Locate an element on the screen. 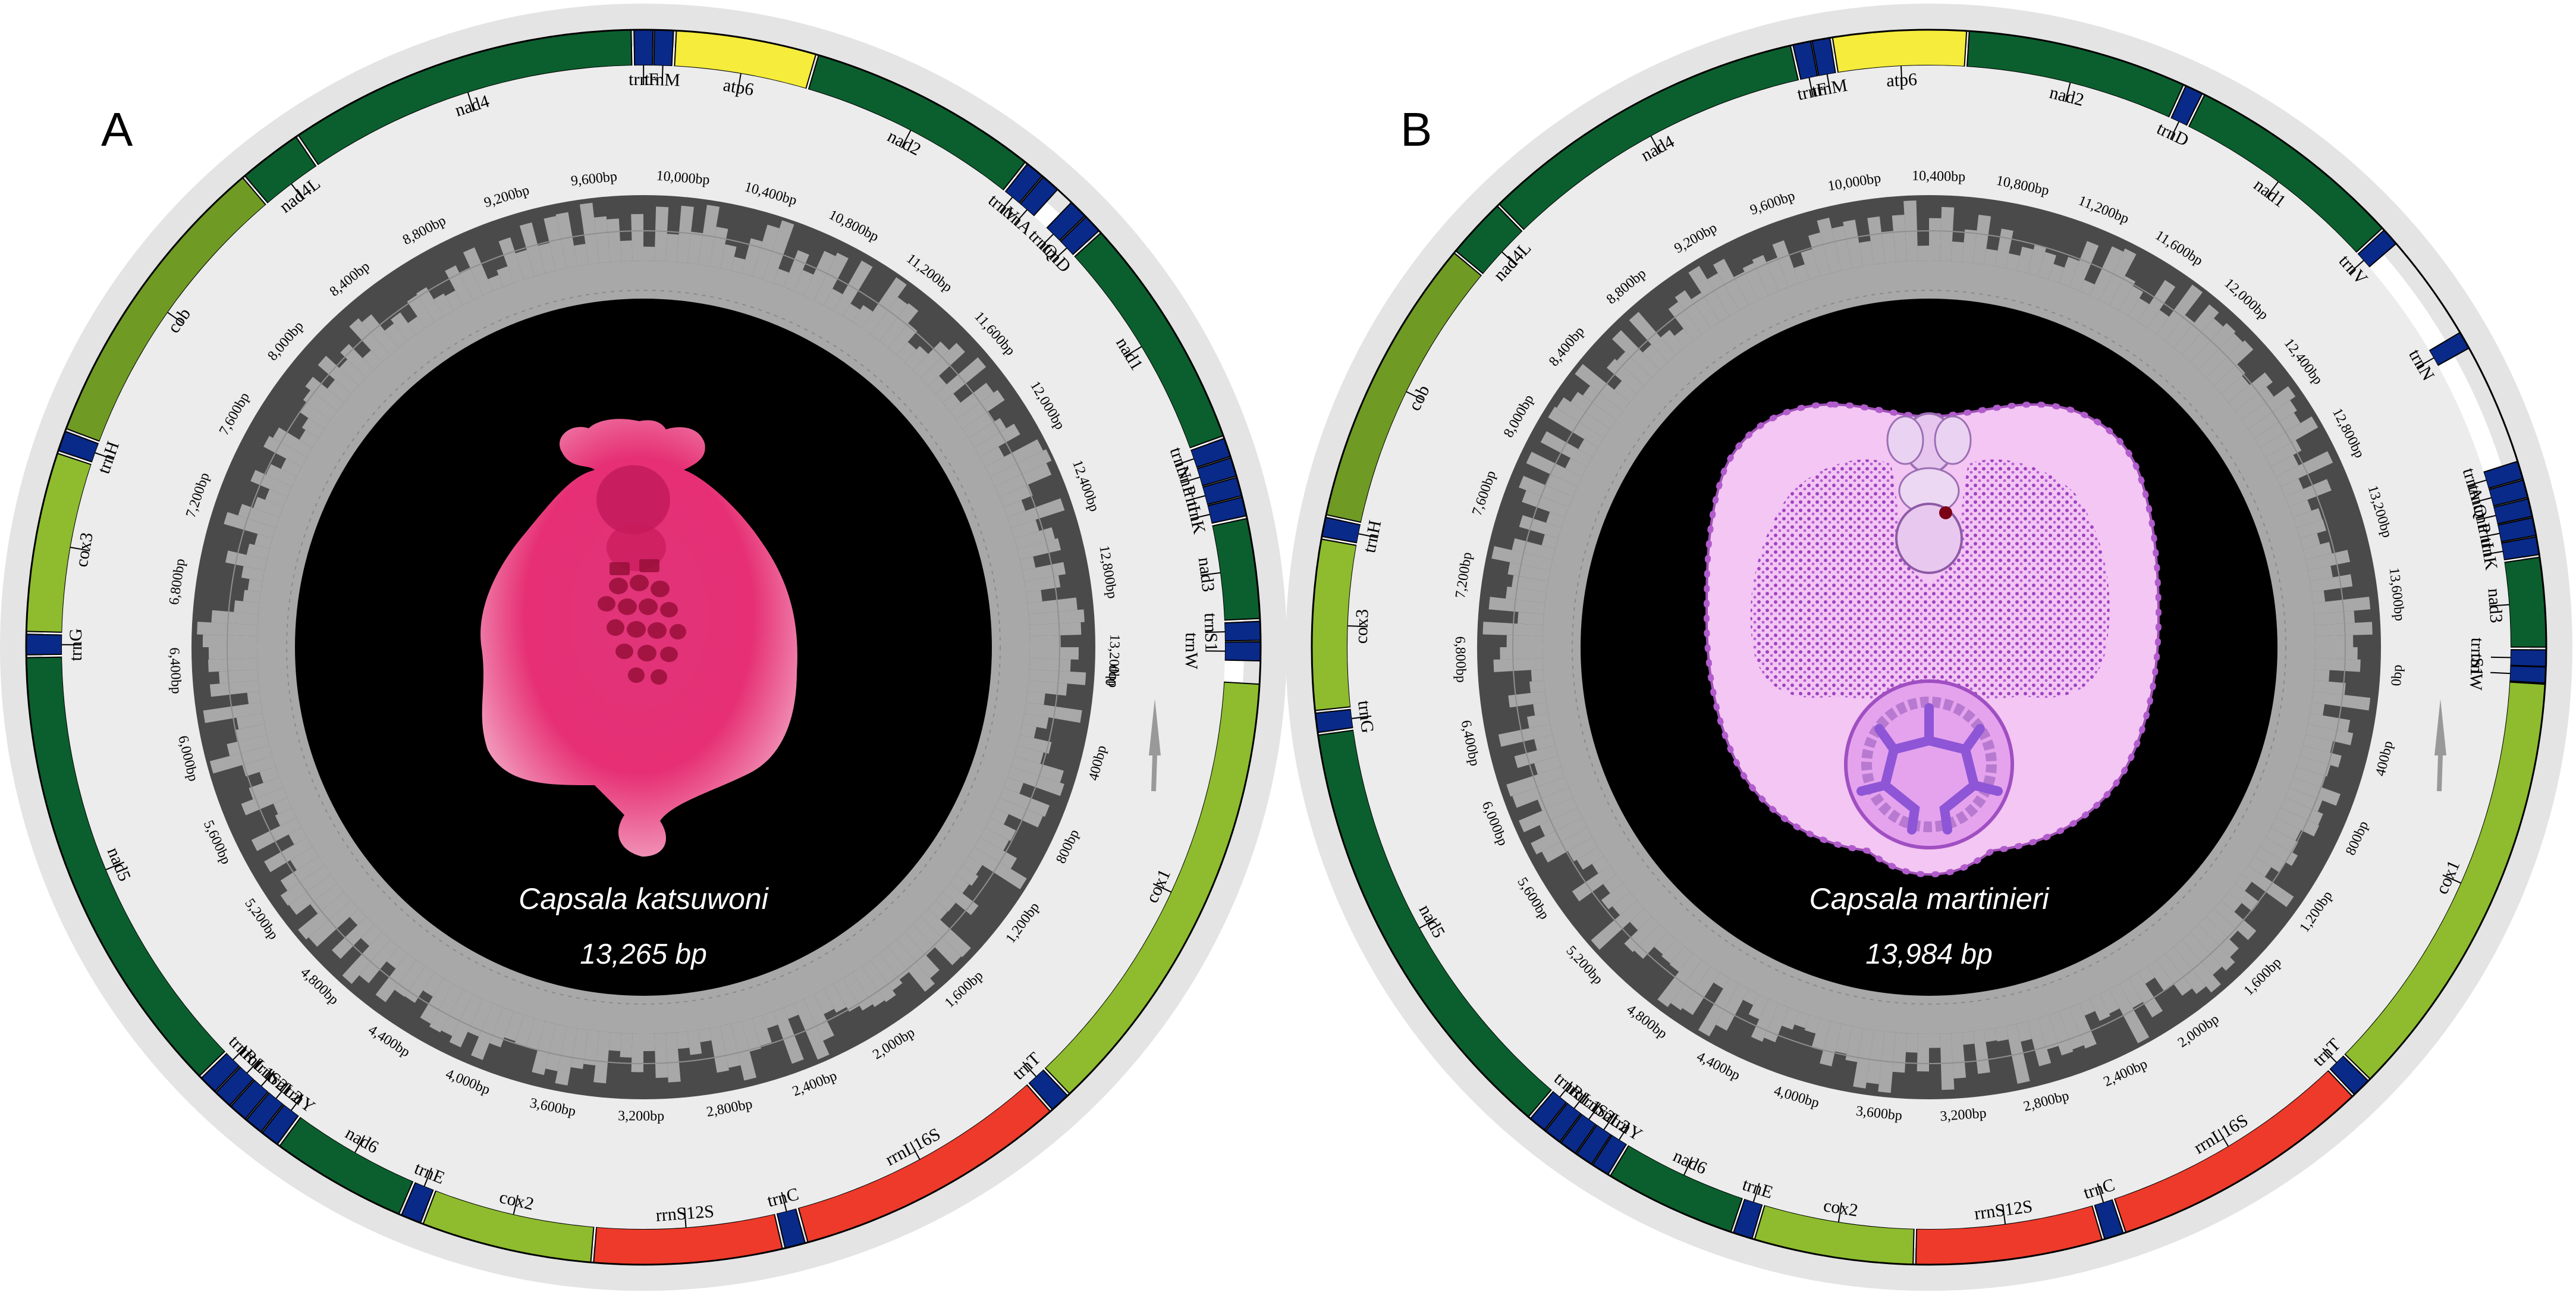 The image size is (2576, 1295). gene-arc-trnS1 is located at coordinates (2528, 658).